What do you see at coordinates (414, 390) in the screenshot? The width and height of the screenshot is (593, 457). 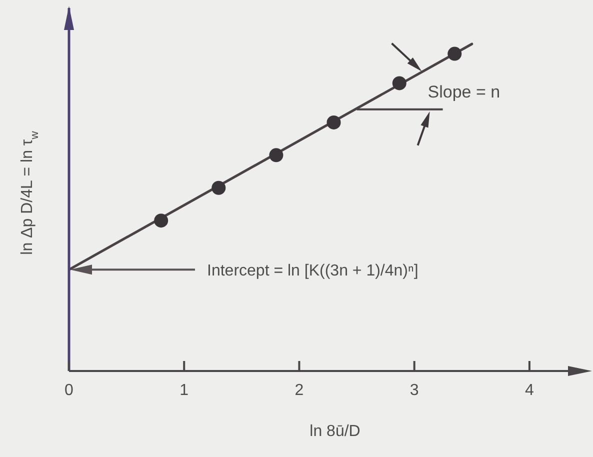 I see `x-tick-label: 3` at bounding box center [414, 390].